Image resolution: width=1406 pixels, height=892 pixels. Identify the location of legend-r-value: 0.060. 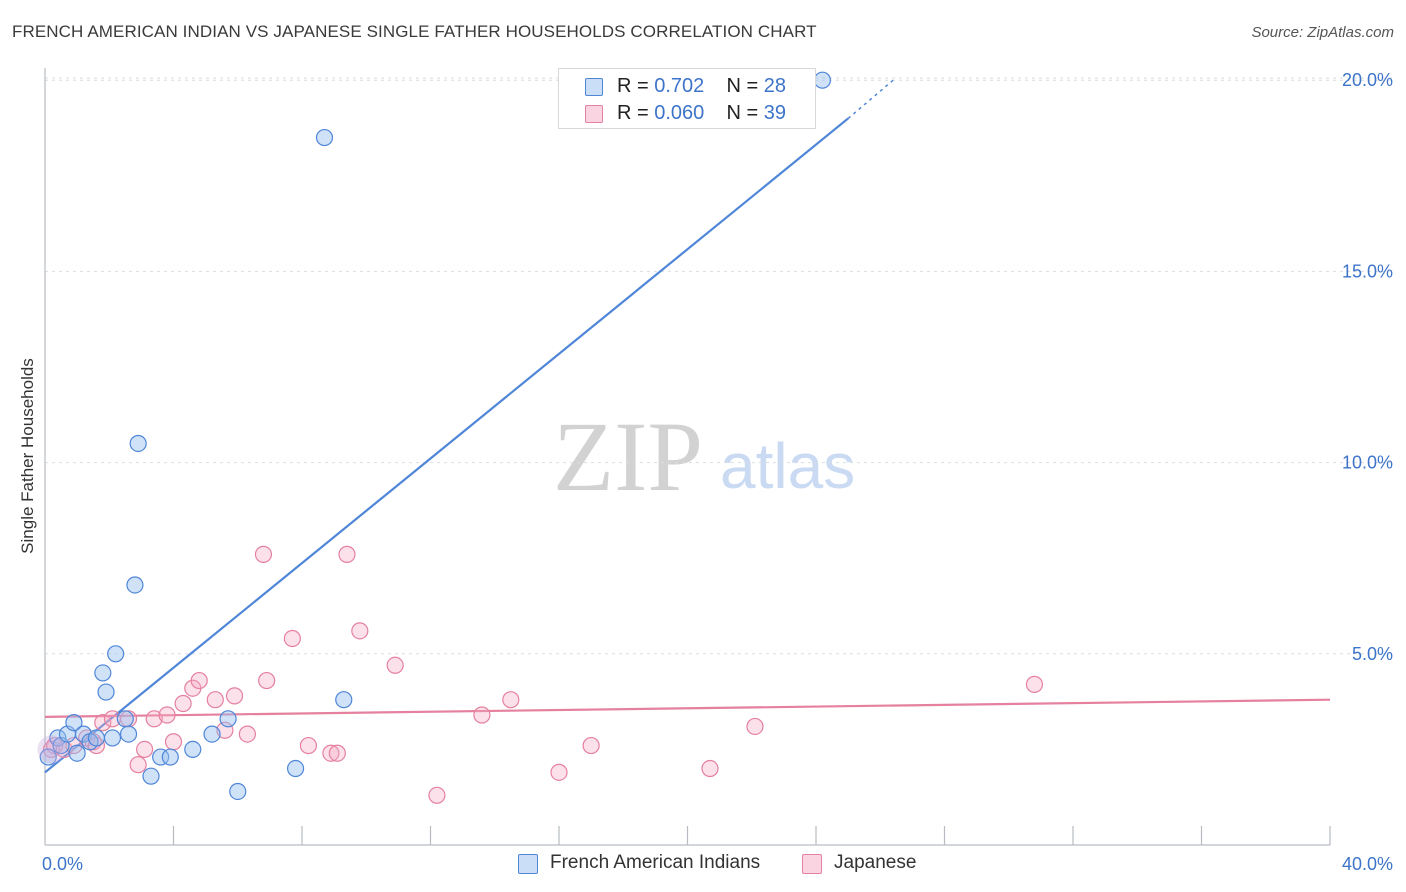
(679, 113).